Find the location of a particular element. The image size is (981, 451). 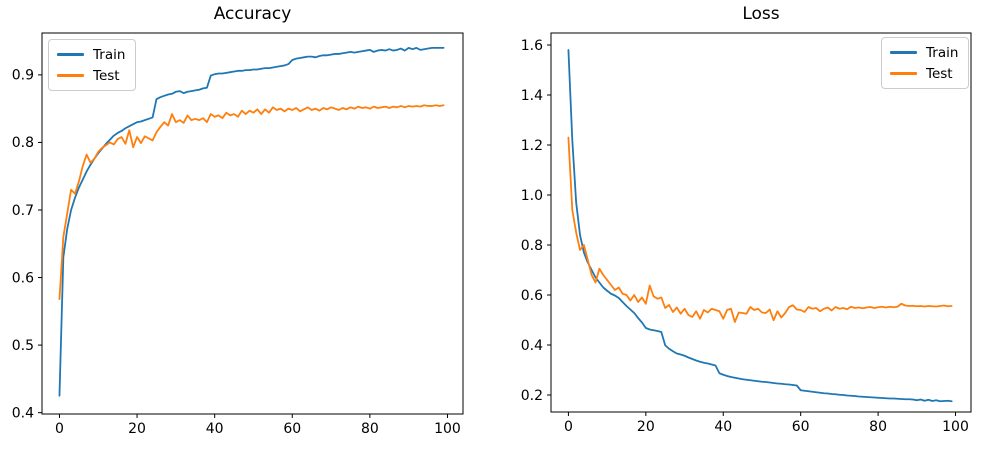

y-tick-label: 1.0 is located at coordinates (532, 196).